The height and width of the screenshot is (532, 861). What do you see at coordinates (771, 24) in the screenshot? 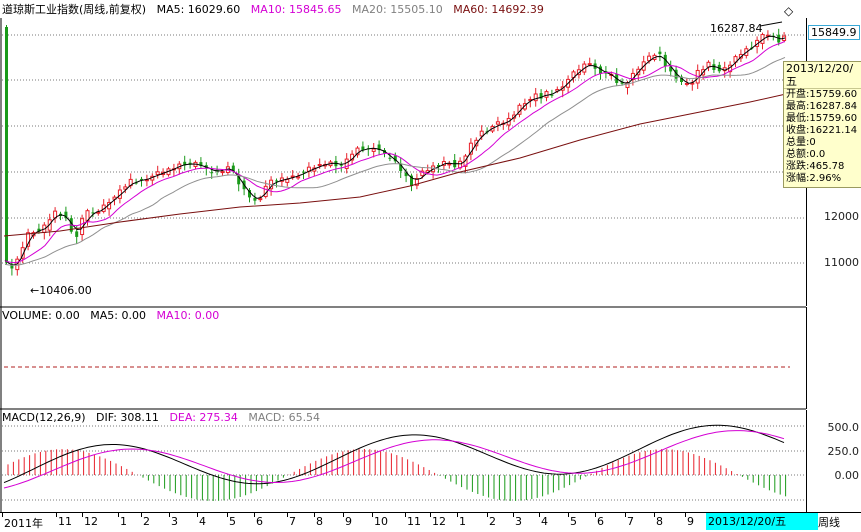
I see `high-pointer` at bounding box center [771, 24].